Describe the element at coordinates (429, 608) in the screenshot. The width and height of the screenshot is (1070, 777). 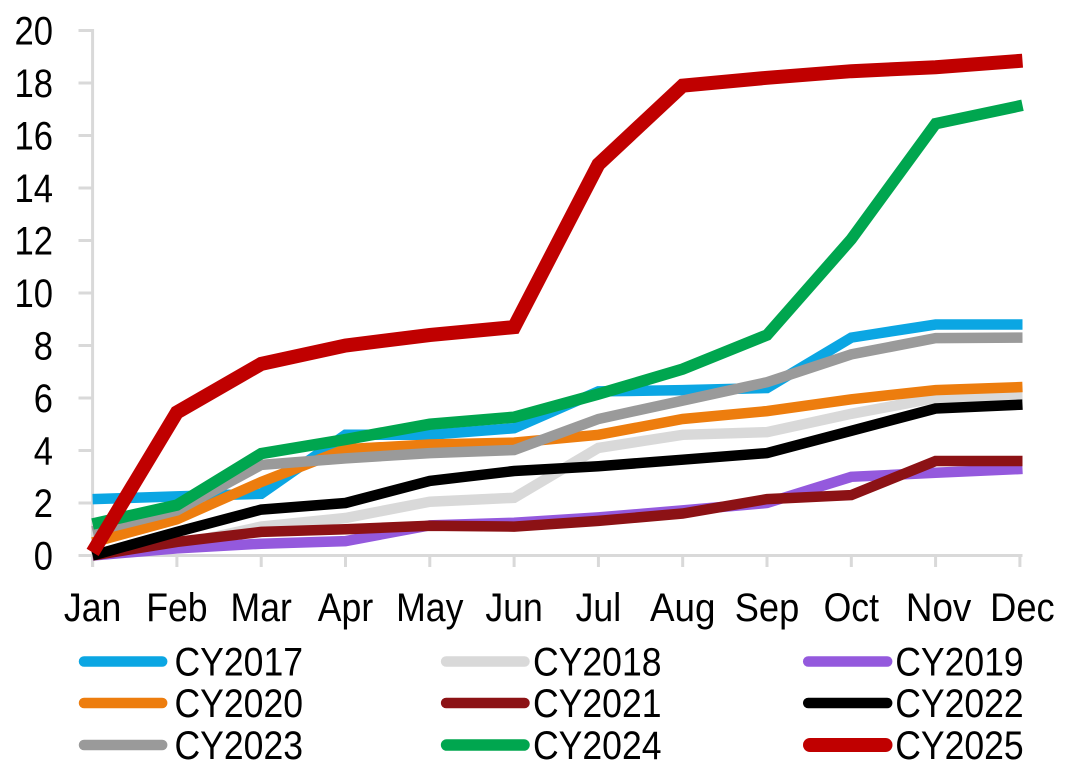
I see `svg-text: May` at that location.